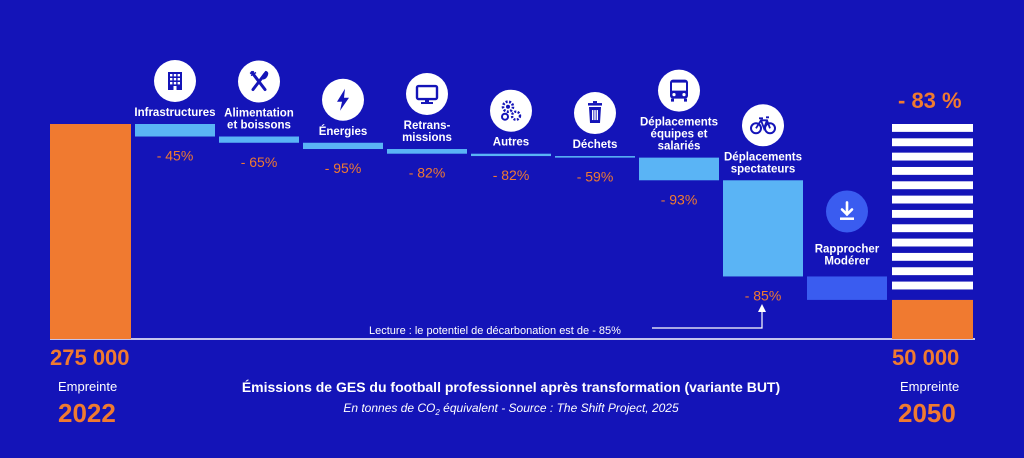  Describe the element at coordinates (90, 231) in the screenshot. I see `bar-2022` at that location.